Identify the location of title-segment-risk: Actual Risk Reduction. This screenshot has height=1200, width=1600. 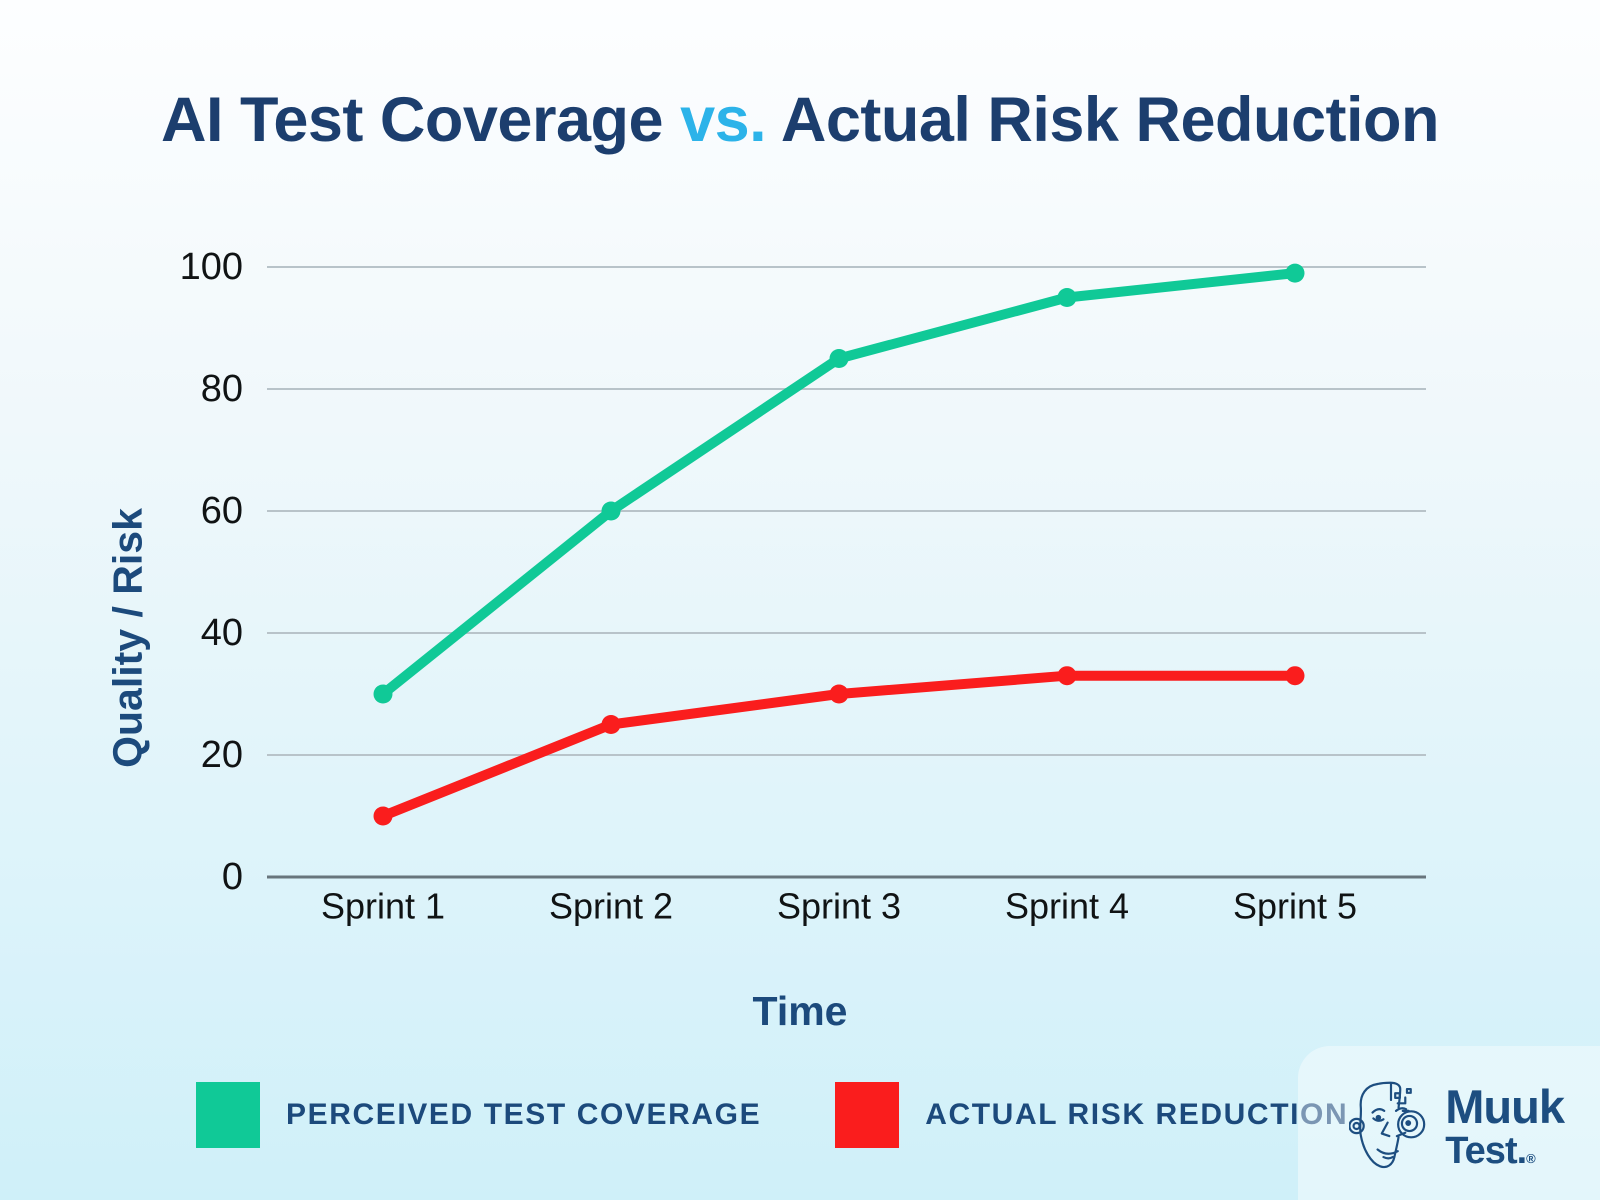
(1110, 120).